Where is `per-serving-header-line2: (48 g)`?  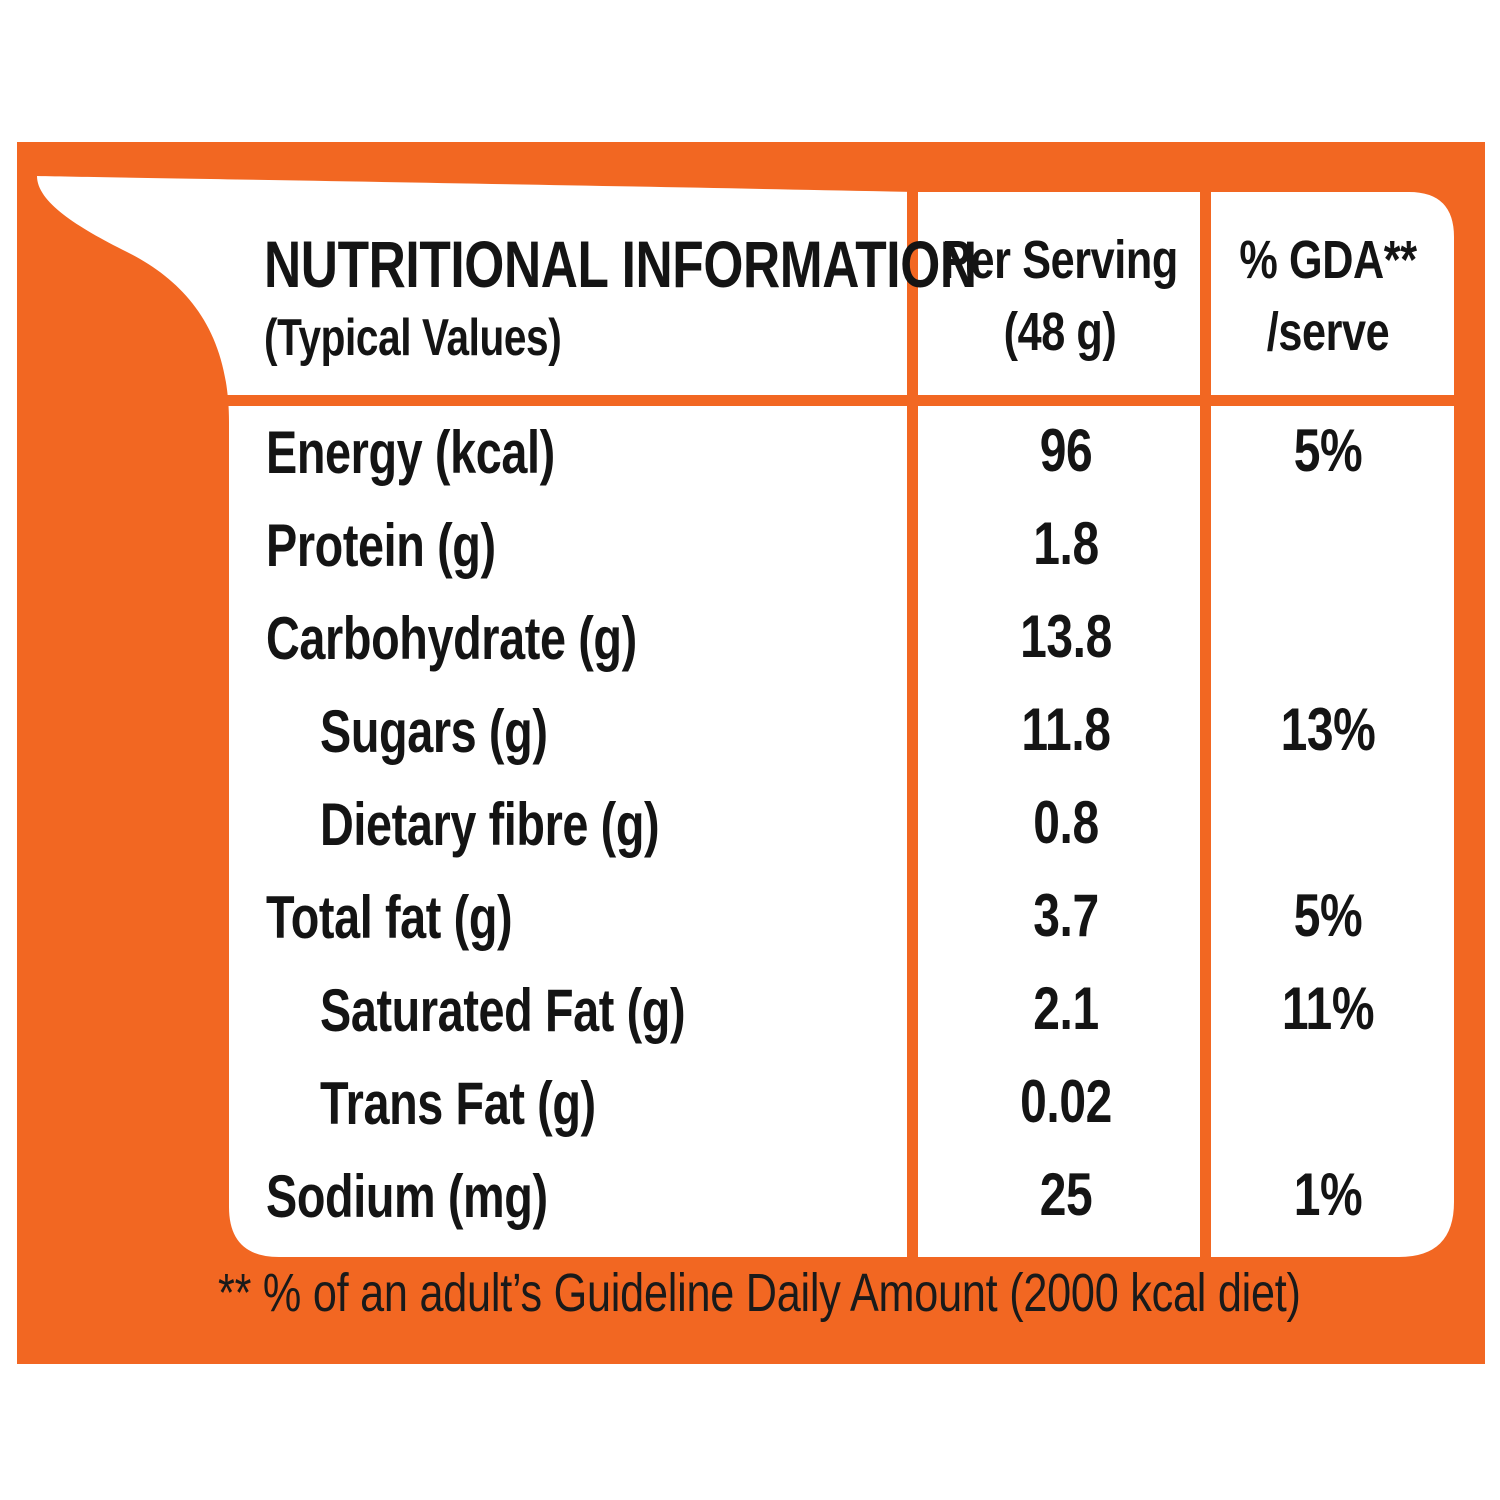
per-serving-header-line2: (48 g) is located at coordinates (1060, 332).